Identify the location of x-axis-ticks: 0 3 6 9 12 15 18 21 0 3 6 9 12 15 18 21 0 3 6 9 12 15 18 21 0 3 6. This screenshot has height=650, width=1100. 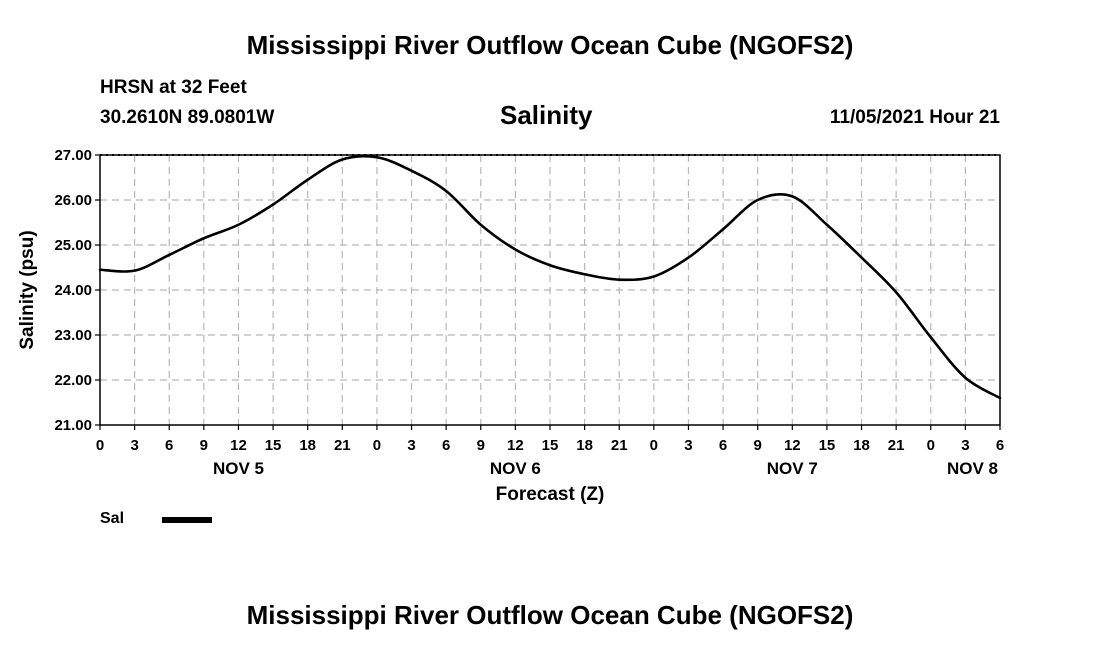
(550, 439).